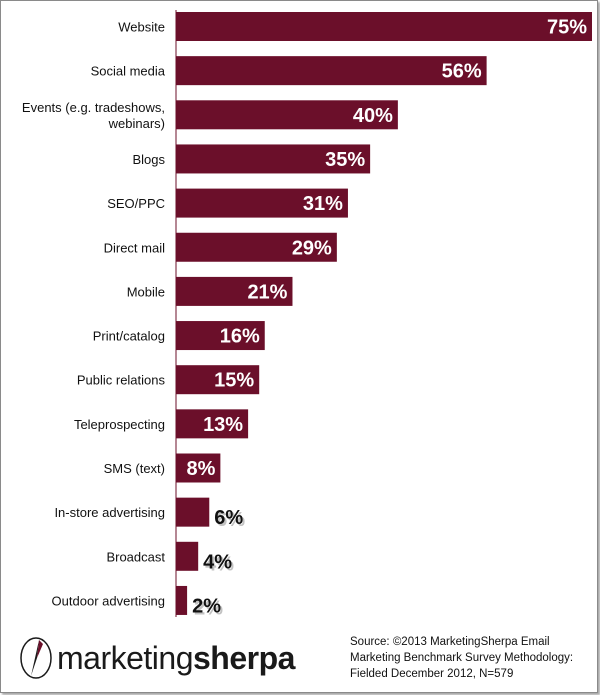 Image resolution: width=600 pixels, height=695 pixels. I want to click on data-label: 4%, so click(217, 562).